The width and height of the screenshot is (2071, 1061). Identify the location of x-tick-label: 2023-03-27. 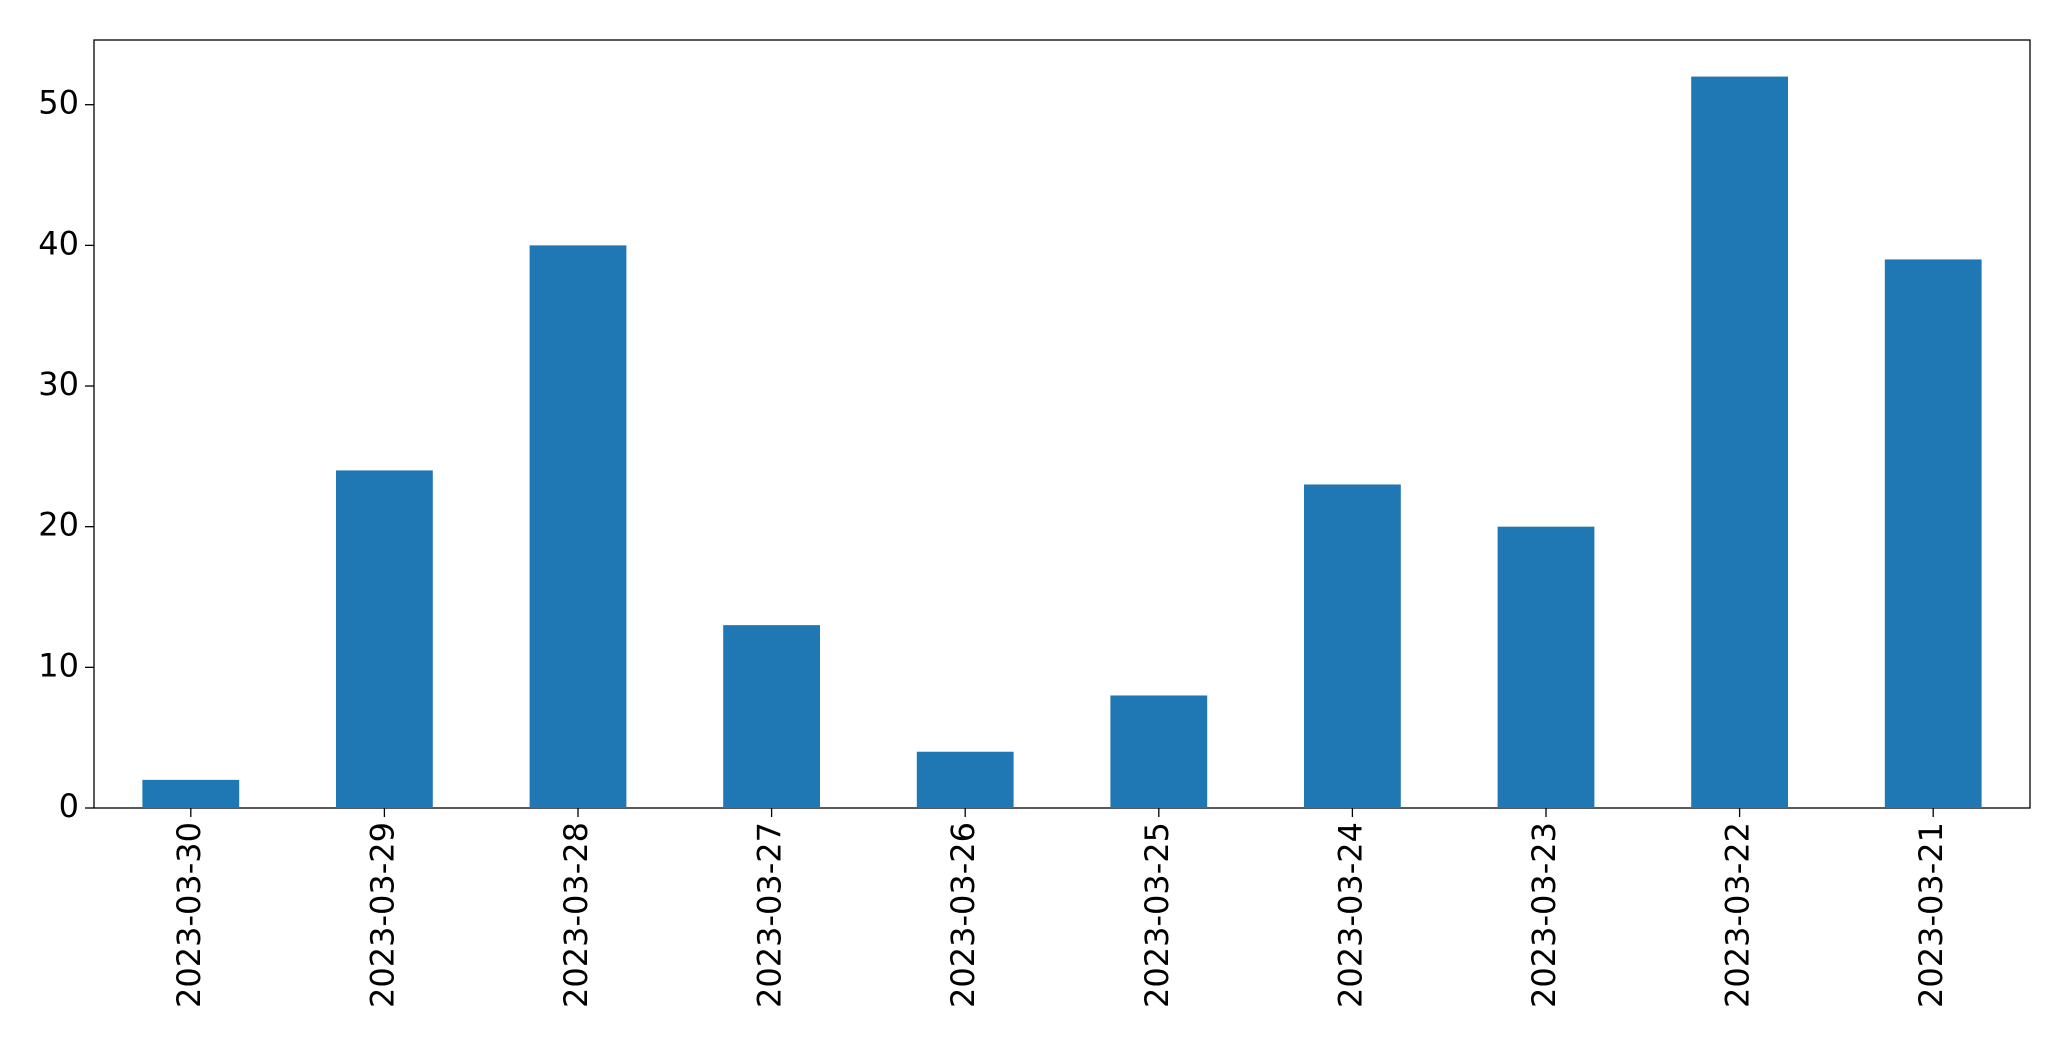
(770, 915).